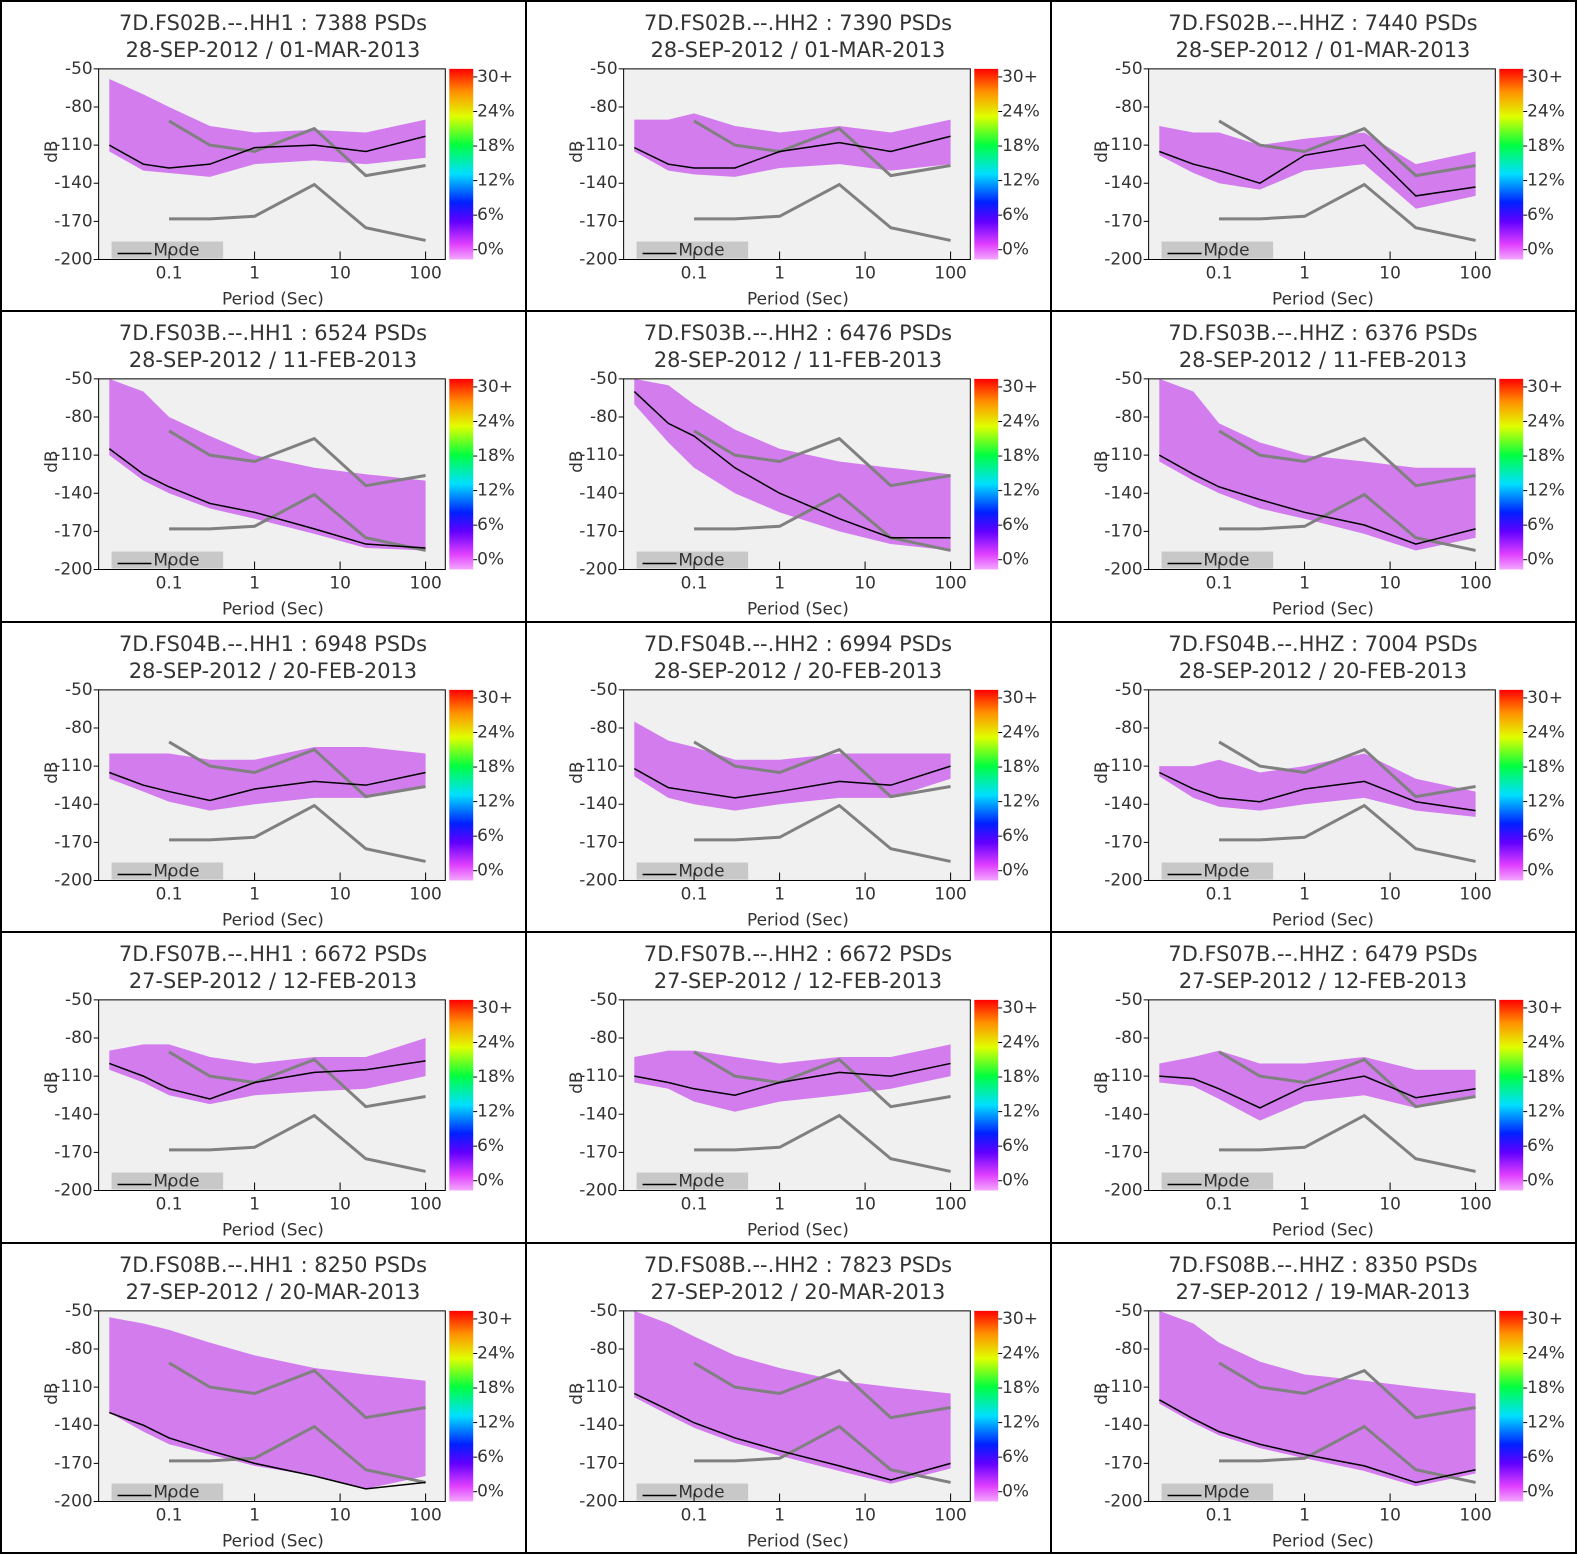 The width and height of the screenshot is (1577, 1554). I want to click on chart-title: 7D.FS04B.--.HH2 : 6994 PSDs, so click(798, 644).